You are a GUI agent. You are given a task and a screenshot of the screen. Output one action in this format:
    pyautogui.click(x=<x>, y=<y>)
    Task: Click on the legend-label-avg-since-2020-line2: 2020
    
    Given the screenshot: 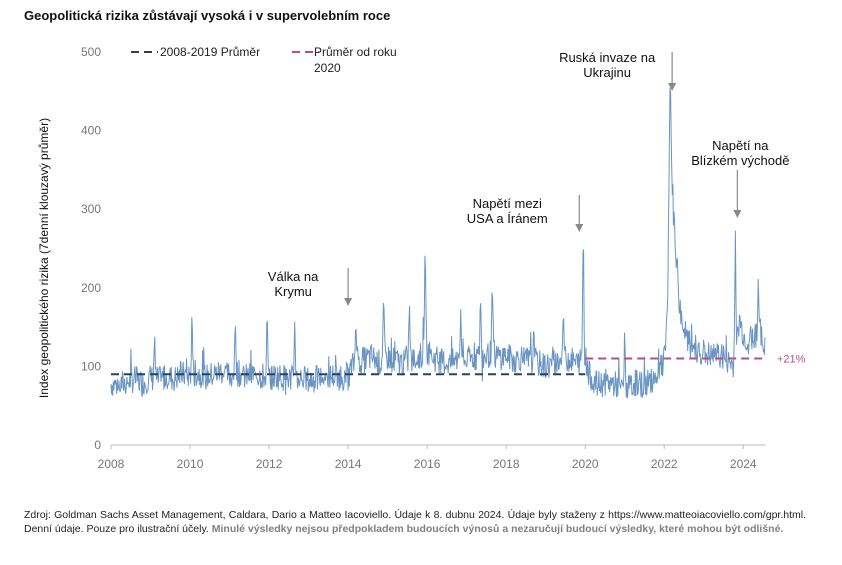 What is the action you would take?
    pyautogui.click(x=327, y=68)
    